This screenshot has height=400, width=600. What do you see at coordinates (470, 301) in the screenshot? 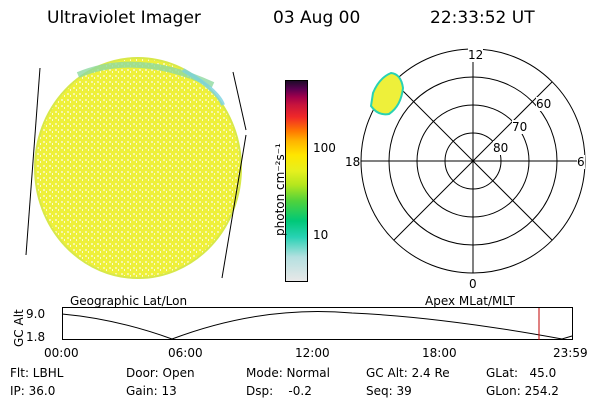
I see `apex-label: Apex MLat/MLT` at bounding box center [470, 301].